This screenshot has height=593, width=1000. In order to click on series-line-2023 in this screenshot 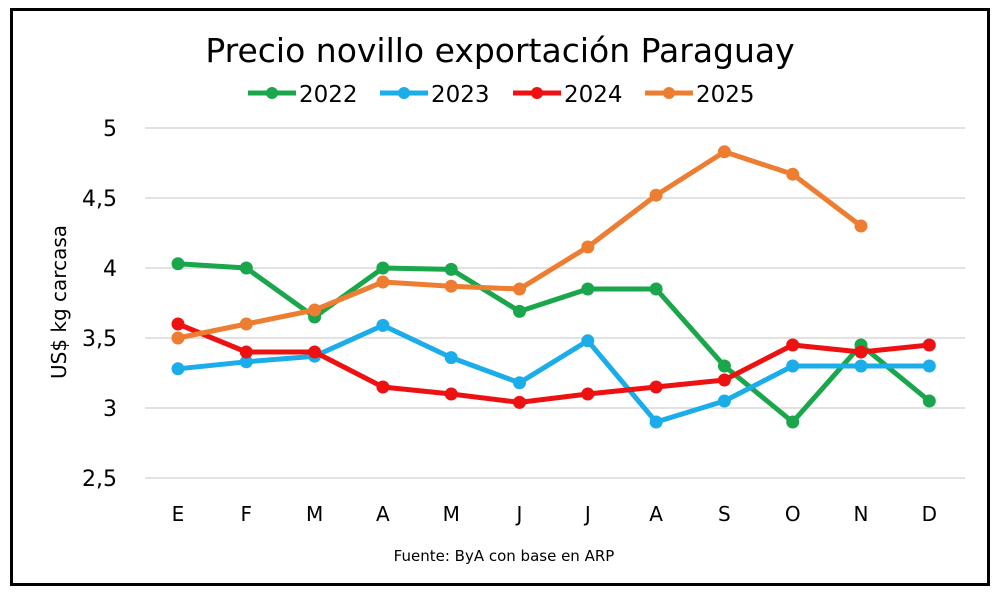, I will do `click(553, 373)`.